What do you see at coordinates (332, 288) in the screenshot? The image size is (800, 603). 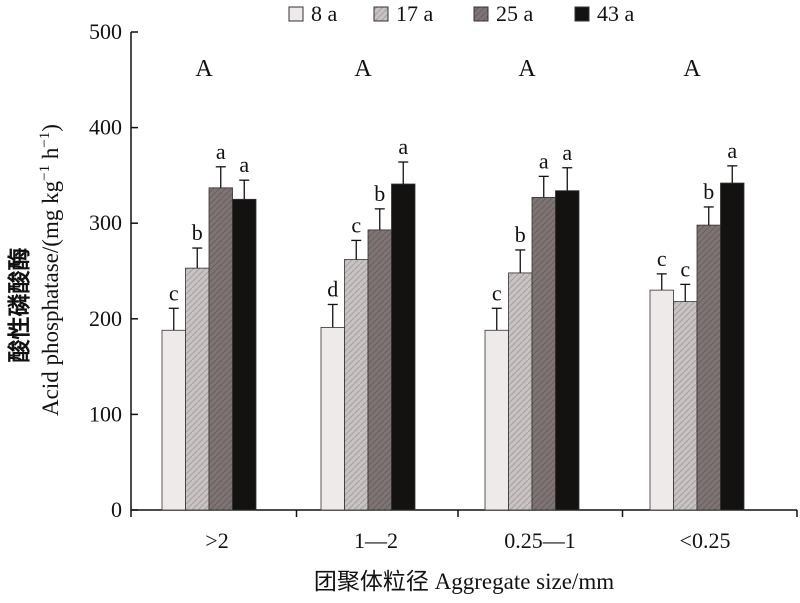 I see `significance-letter: d` at bounding box center [332, 288].